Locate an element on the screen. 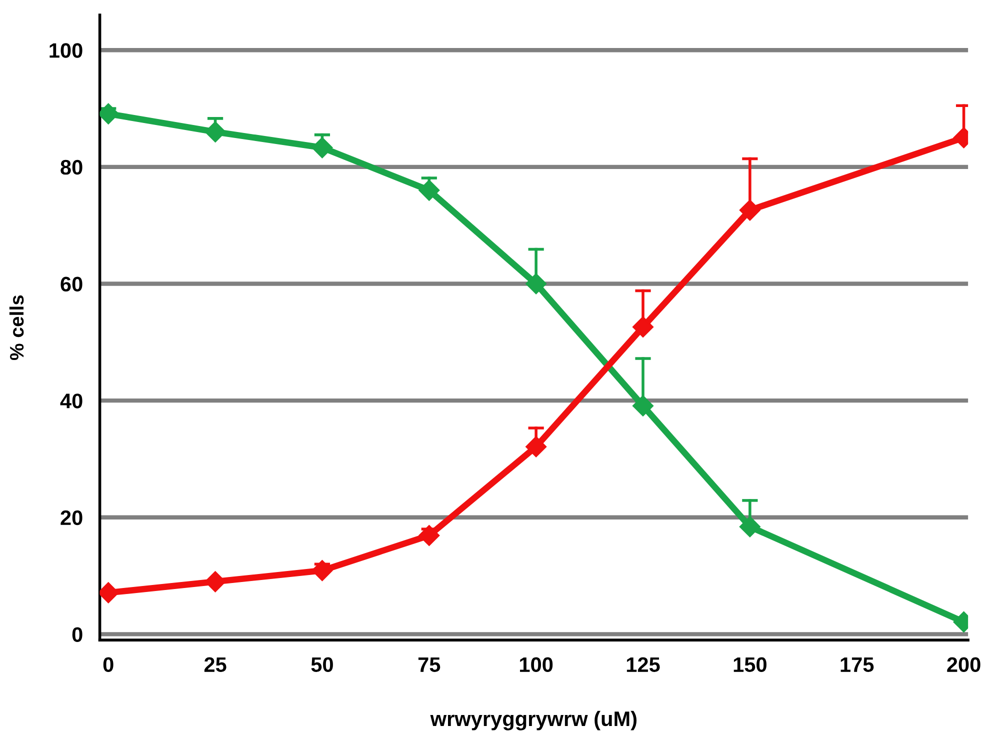  y-tick-label: 60 is located at coordinates (71, 284).